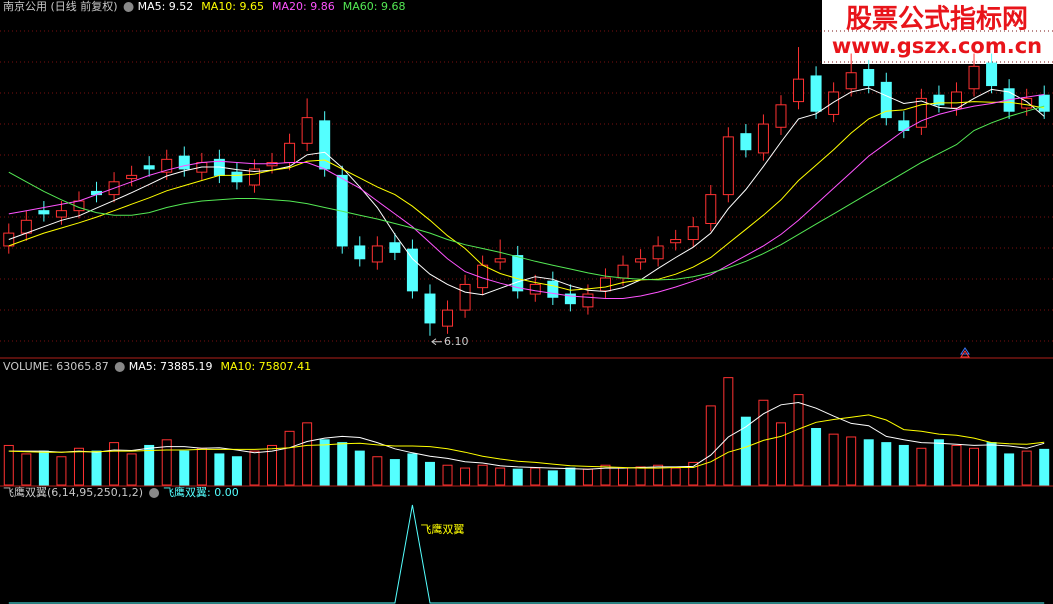 The width and height of the screenshot is (1053, 604). I want to click on legend-entry: MA10: 9.65, so click(232, 6).